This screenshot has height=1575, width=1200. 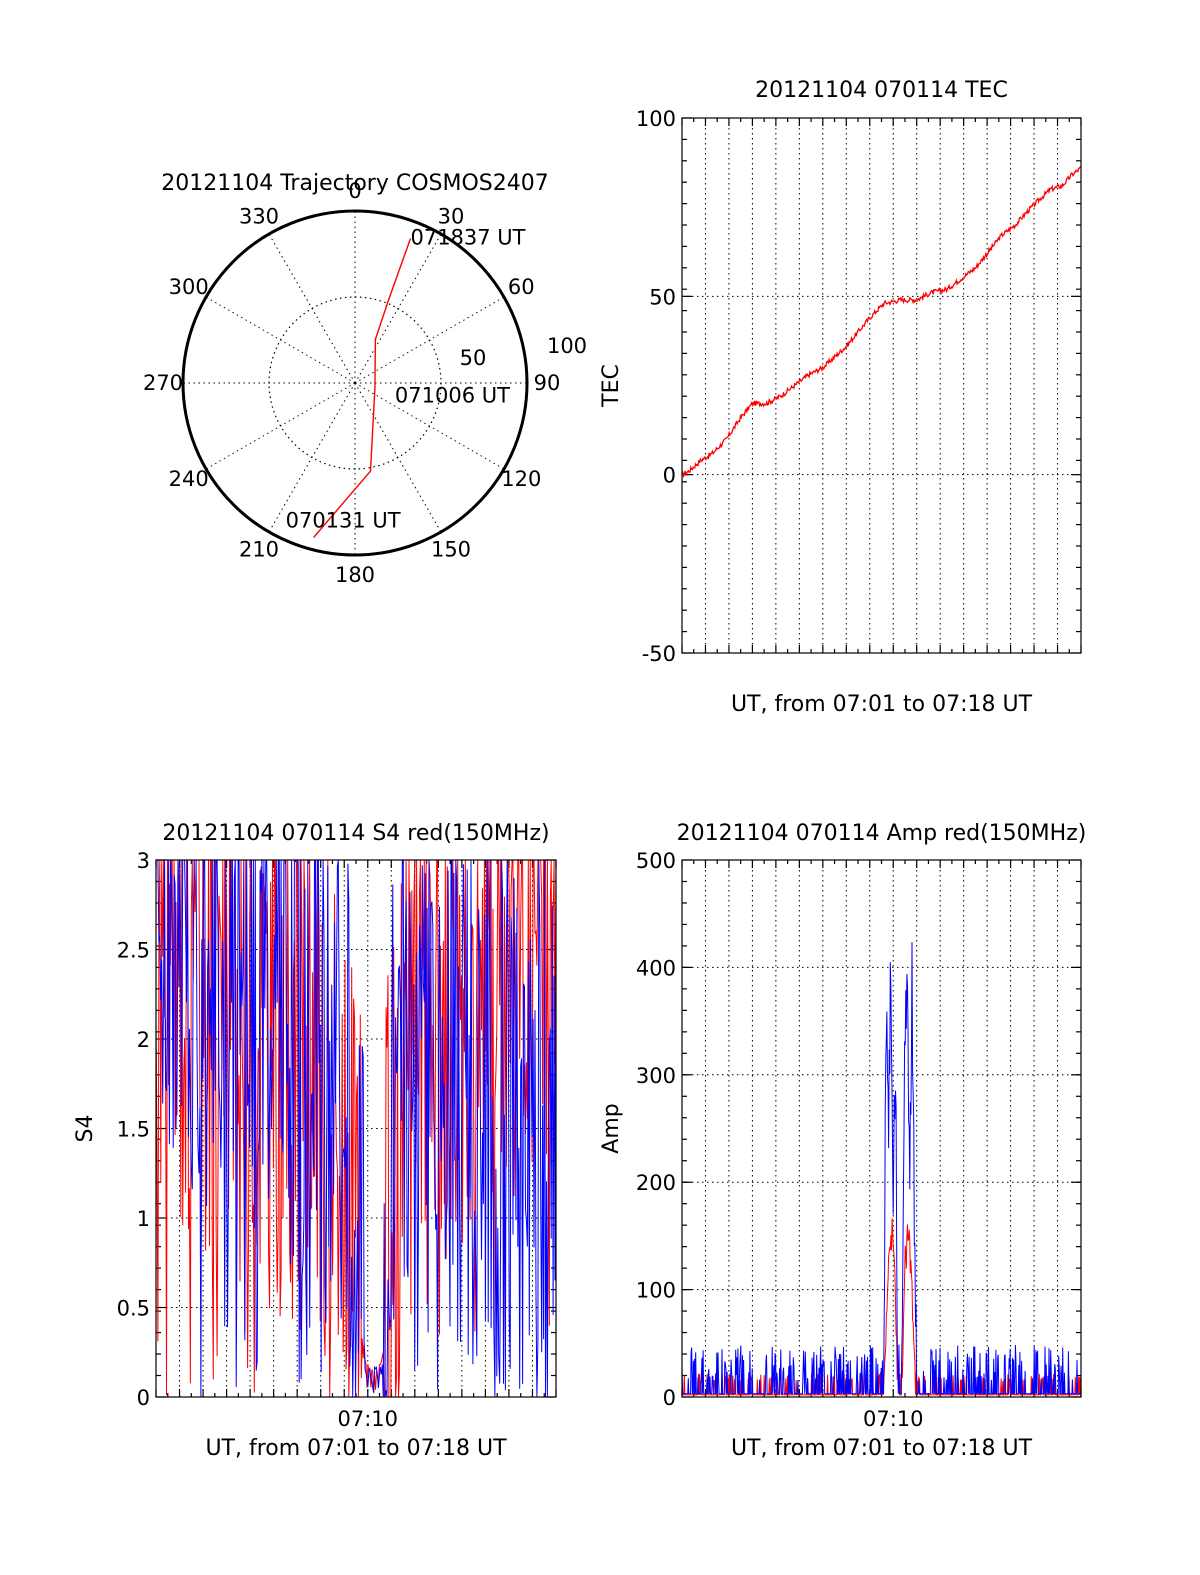 I want to click on y-axis-label: S4, so click(x=85, y=1129).